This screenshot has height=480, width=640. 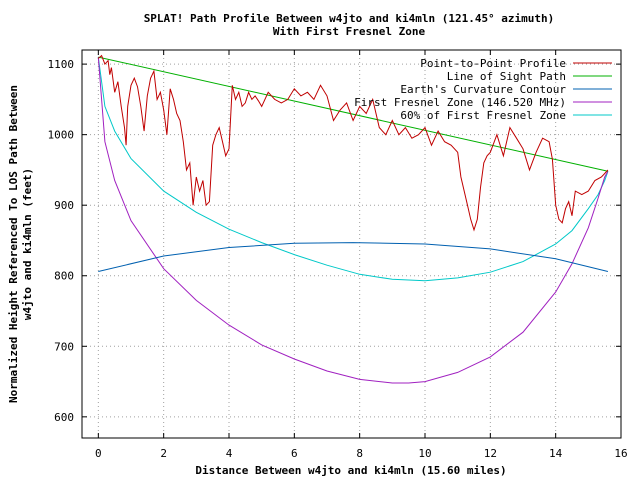 What do you see at coordinates (163, 453) in the screenshot?
I see `x-tick-label: 2` at bounding box center [163, 453].